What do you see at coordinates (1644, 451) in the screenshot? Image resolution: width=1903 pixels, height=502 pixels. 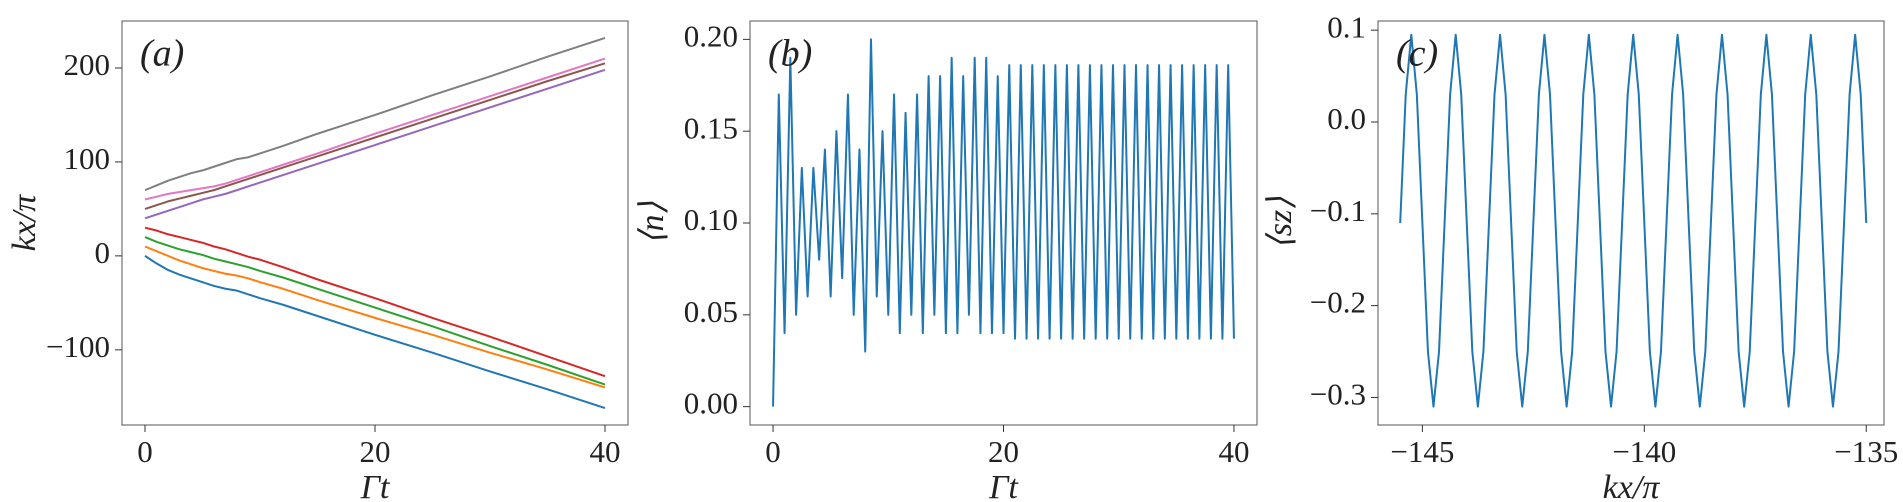 I see `x-tick-label: −140` at bounding box center [1644, 451].